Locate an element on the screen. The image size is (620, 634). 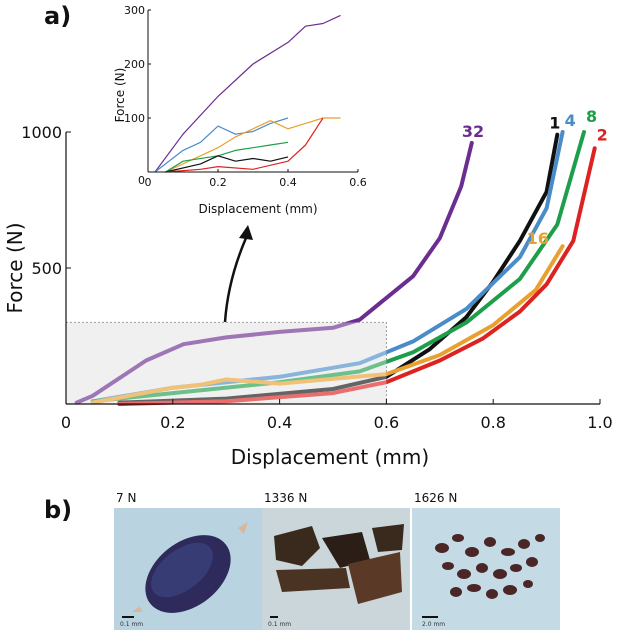
main-series-labels: 32 1 4 8 16 2 is located at coordinates (535, 177).